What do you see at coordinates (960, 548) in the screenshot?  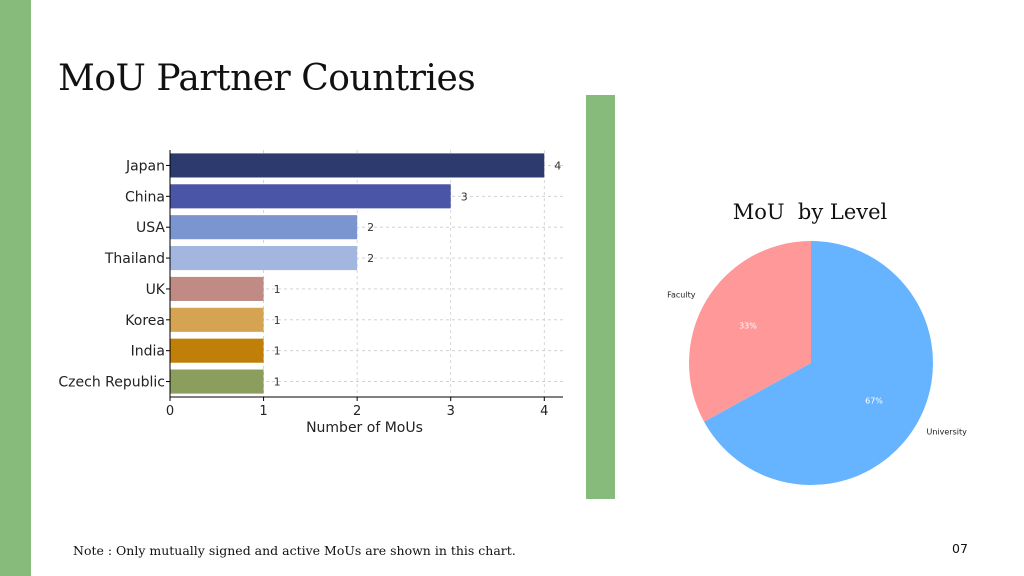 I see `page-number: 07` at bounding box center [960, 548].